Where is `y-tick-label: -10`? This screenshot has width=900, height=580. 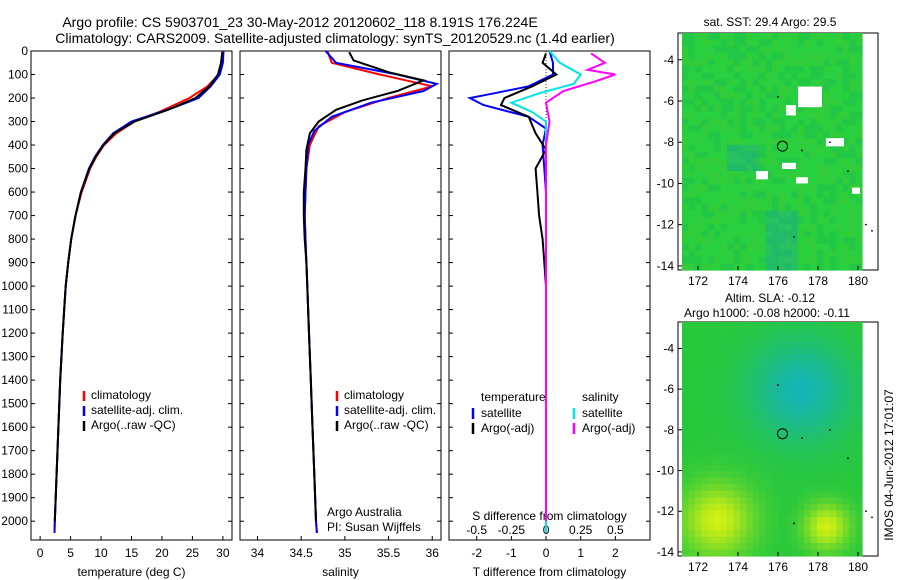
y-tick-label: -10 is located at coordinates (666, 471).